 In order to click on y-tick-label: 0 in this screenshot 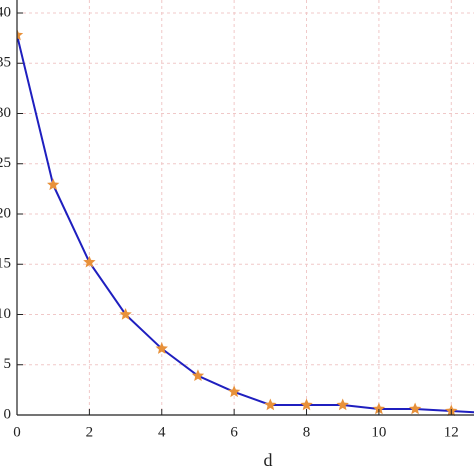, I will do `click(8, 414)`.